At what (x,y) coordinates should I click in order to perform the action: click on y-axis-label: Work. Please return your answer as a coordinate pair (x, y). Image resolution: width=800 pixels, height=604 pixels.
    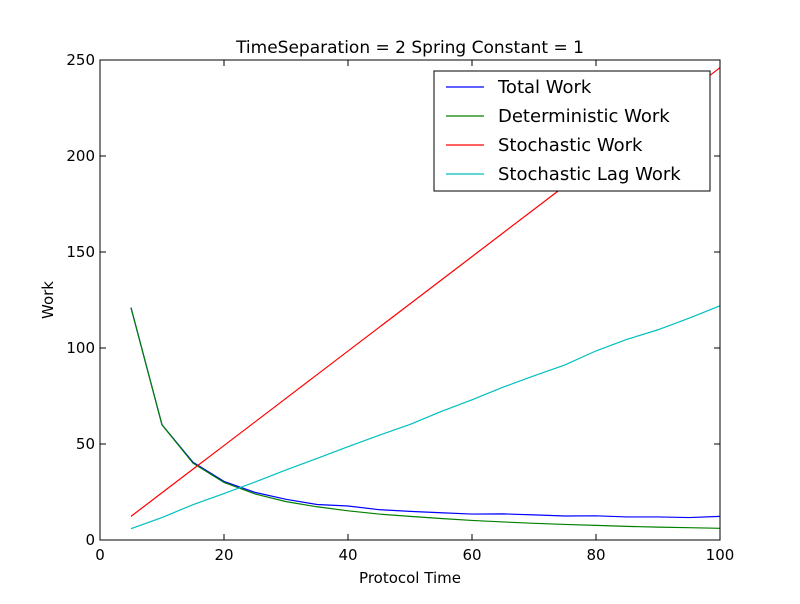
    Looking at the image, I should click on (48, 300).